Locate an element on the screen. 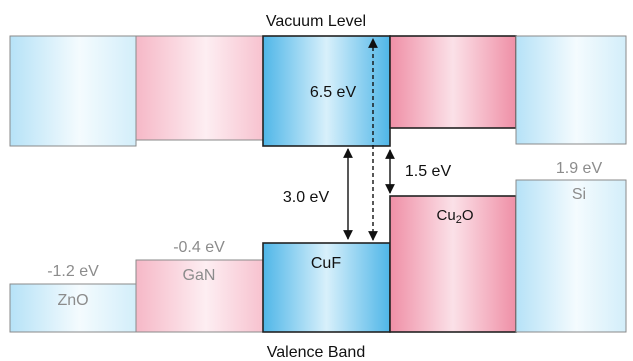 The height and width of the screenshot is (361, 633). cu2o-name-end: O is located at coordinates (468, 215).